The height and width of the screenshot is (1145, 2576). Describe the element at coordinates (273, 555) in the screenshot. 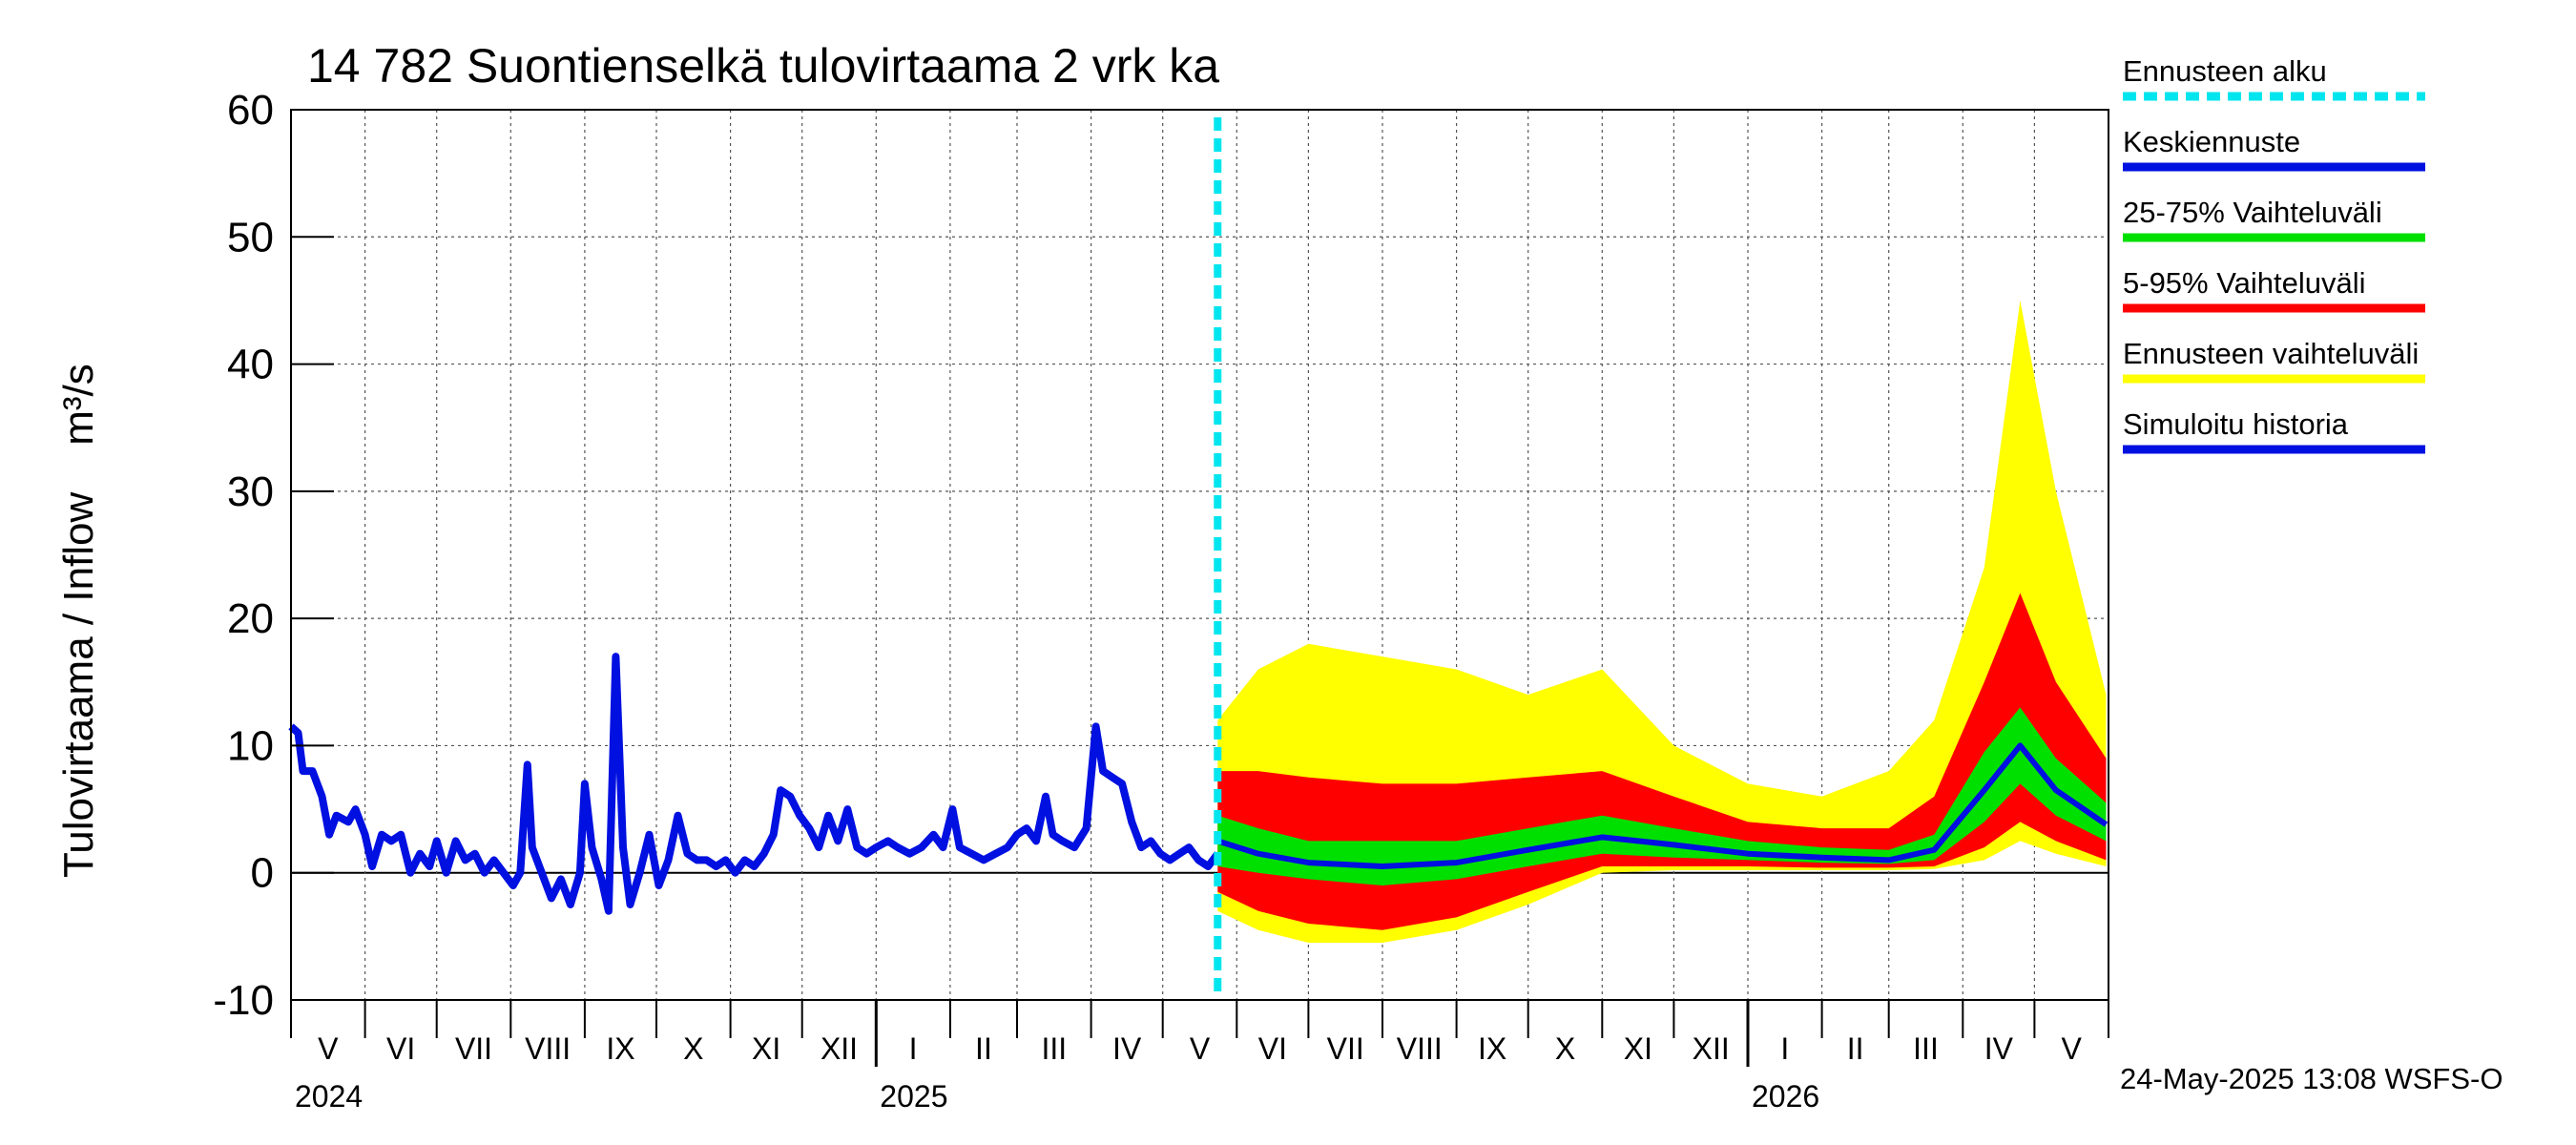

I see `y-axis: -10 0 10 20 30 40 50 60` at that location.